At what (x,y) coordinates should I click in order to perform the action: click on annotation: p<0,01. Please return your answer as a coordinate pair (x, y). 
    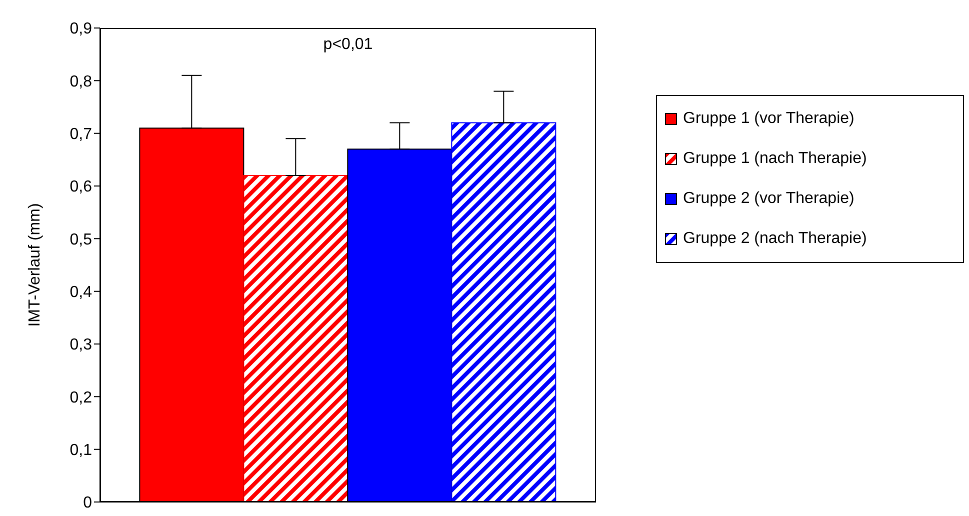
    Looking at the image, I should click on (348, 45).